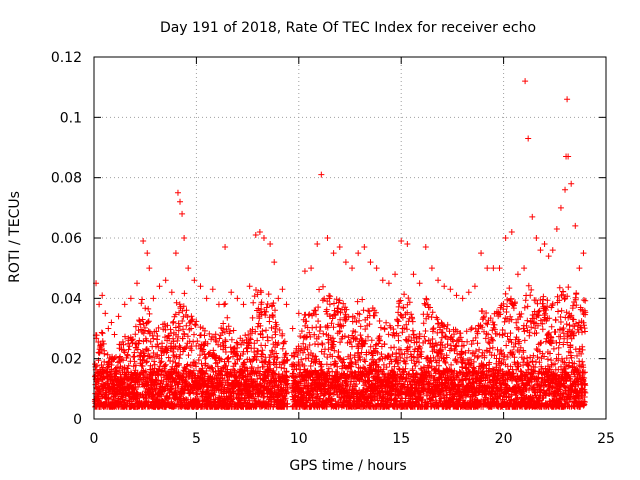 The height and width of the screenshot is (480, 640). Describe the element at coordinates (66, 239) in the screenshot. I see `y-tick-label: 0.06` at that location.